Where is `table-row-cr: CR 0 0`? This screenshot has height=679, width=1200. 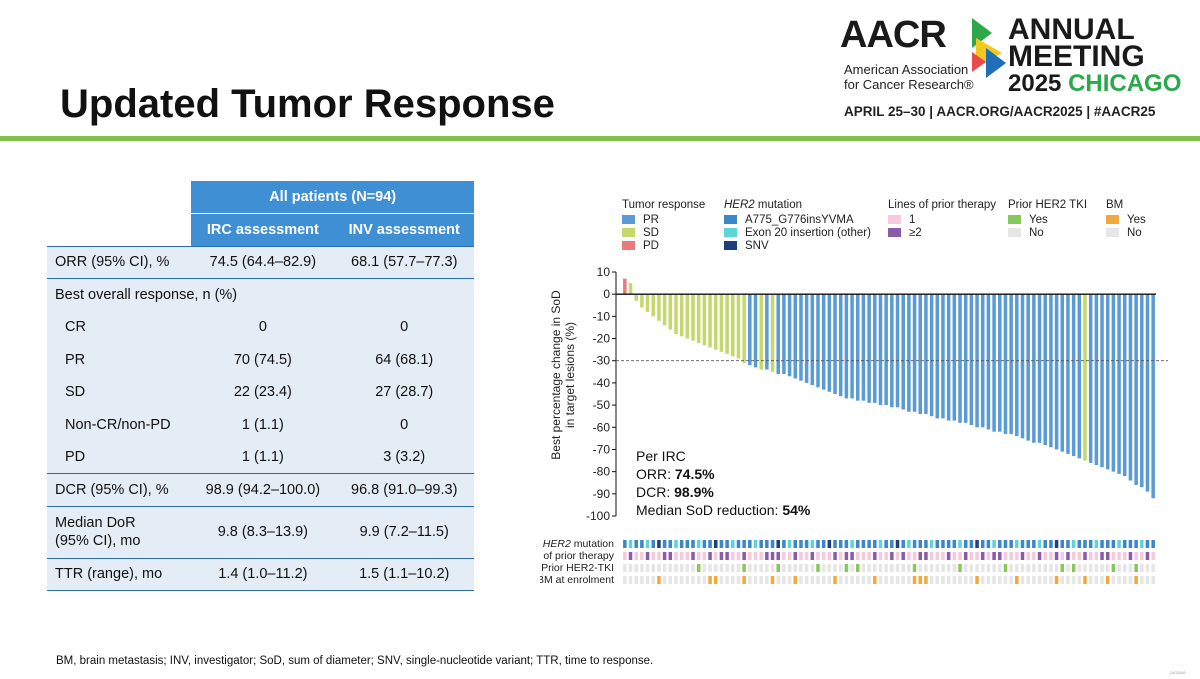
table-row-cr: CR 0 0 is located at coordinates (260, 327).